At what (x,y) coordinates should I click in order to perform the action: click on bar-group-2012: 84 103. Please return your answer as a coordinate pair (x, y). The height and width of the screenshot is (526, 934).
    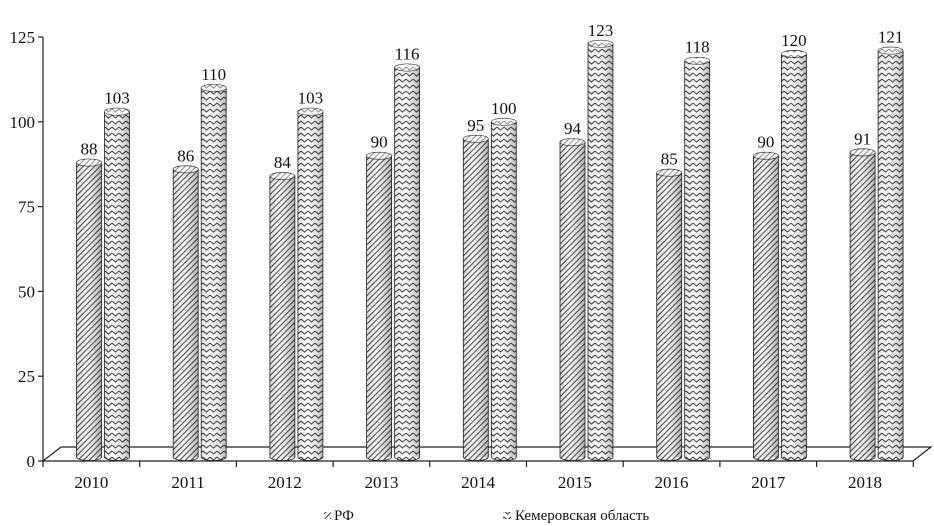
    Looking at the image, I should click on (296, 275).